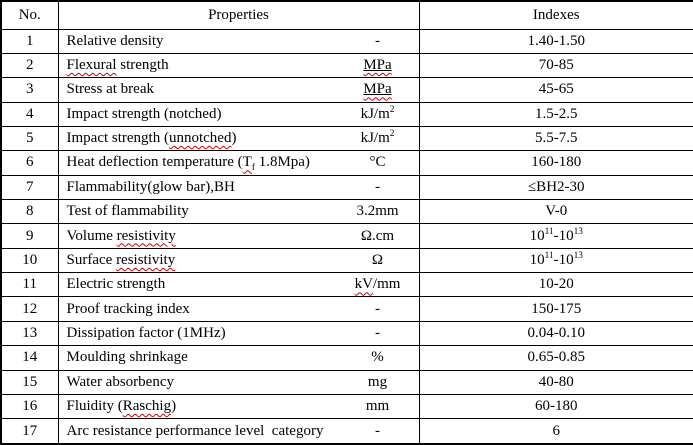 The height and width of the screenshot is (445, 693). I want to click on cell-no: 5, so click(29, 138).